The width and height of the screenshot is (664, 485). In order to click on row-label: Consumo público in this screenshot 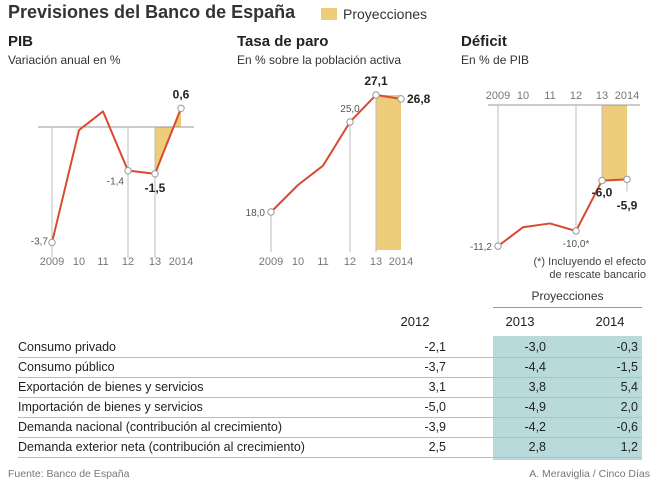, I will do `click(66, 367)`.